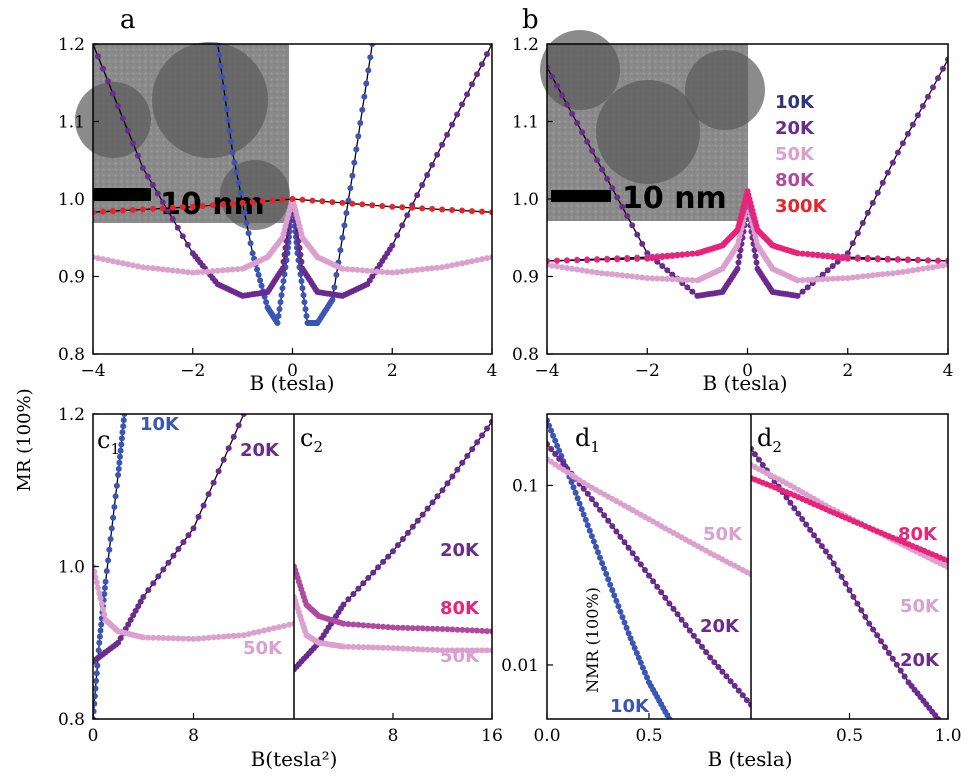 This screenshot has width=971, height=779. Describe the element at coordinates (747, 371) in the screenshot. I see `x-tick-label: 0` at that location.